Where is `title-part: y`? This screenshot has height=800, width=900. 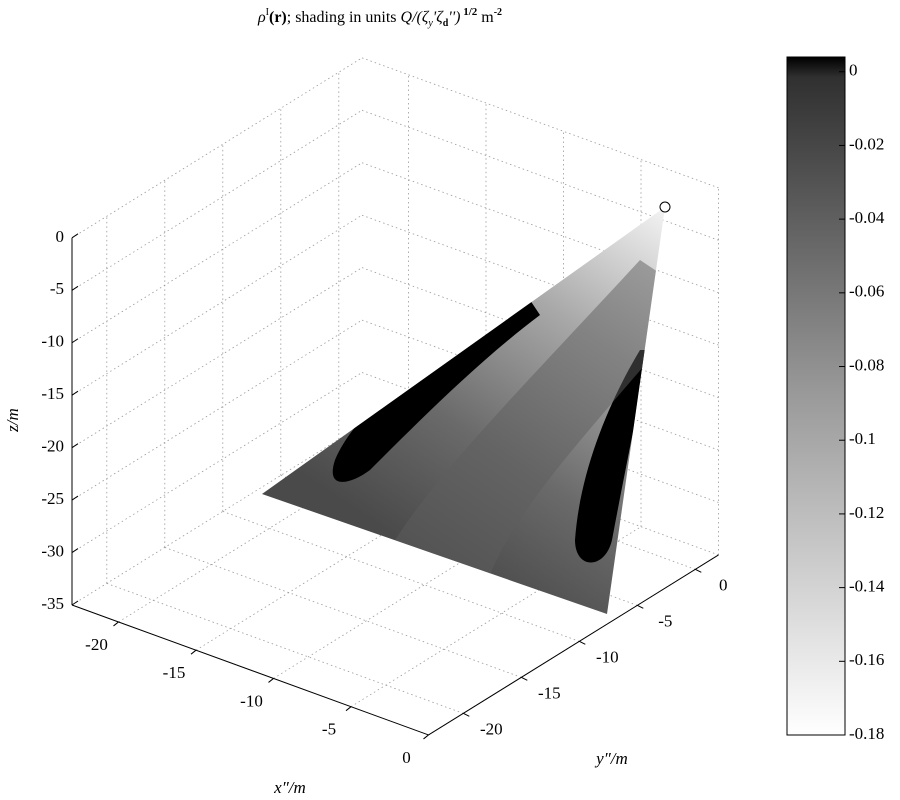 title-part: y is located at coordinates (430, 23).